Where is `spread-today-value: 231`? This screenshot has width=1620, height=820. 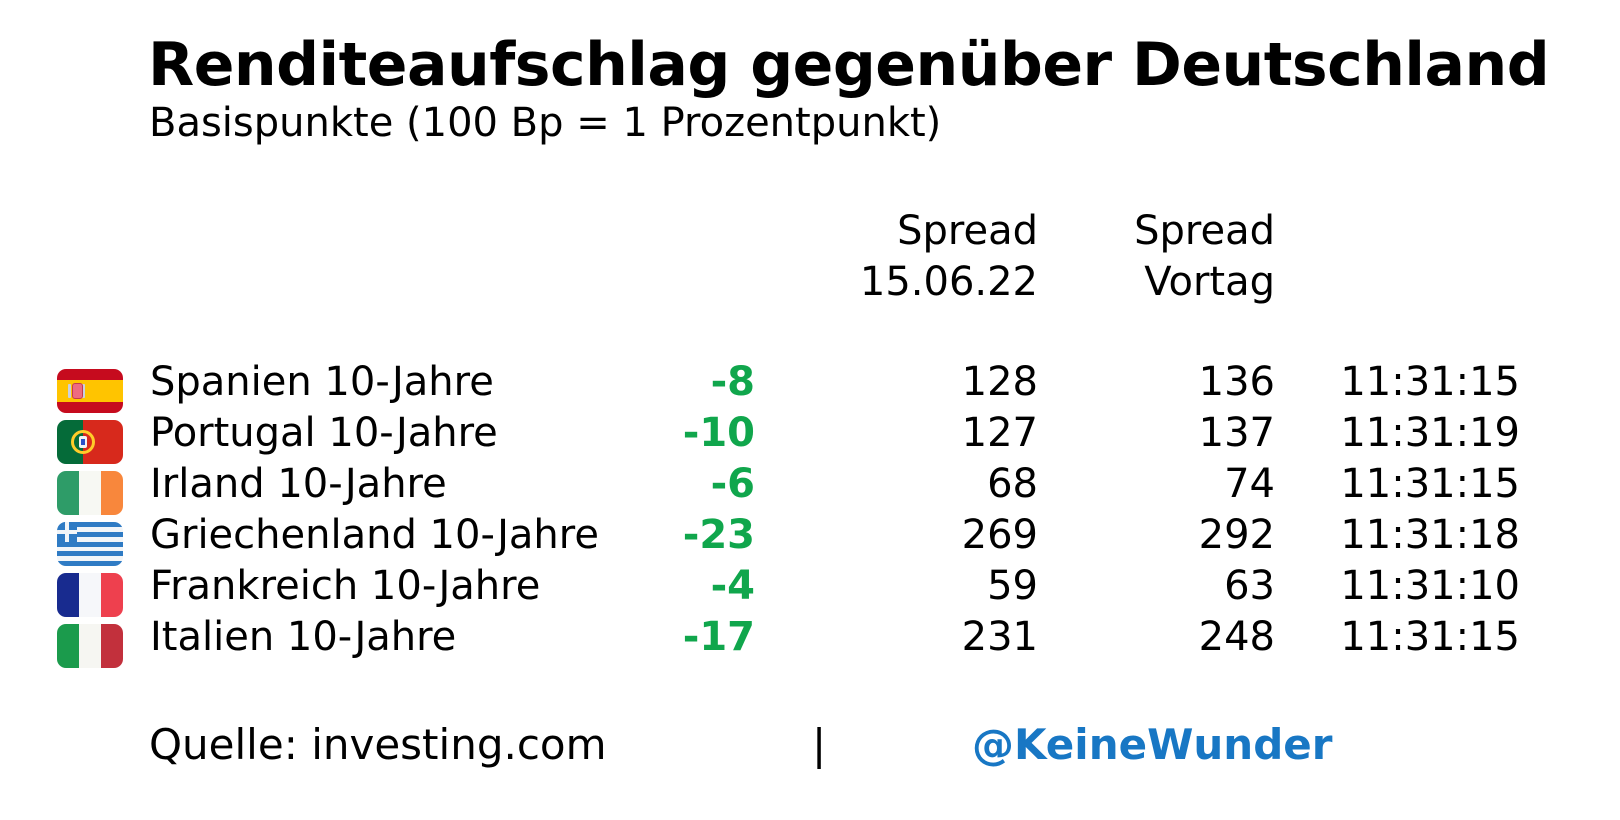 spread-today-value: 231 is located at coordinates (999, 637).